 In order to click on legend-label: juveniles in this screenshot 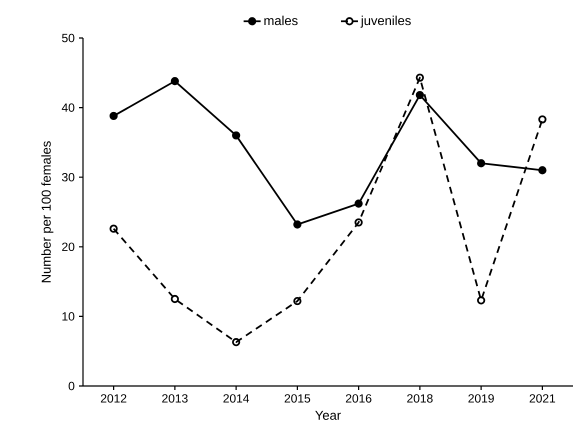, I will do `click(385, 22)`.